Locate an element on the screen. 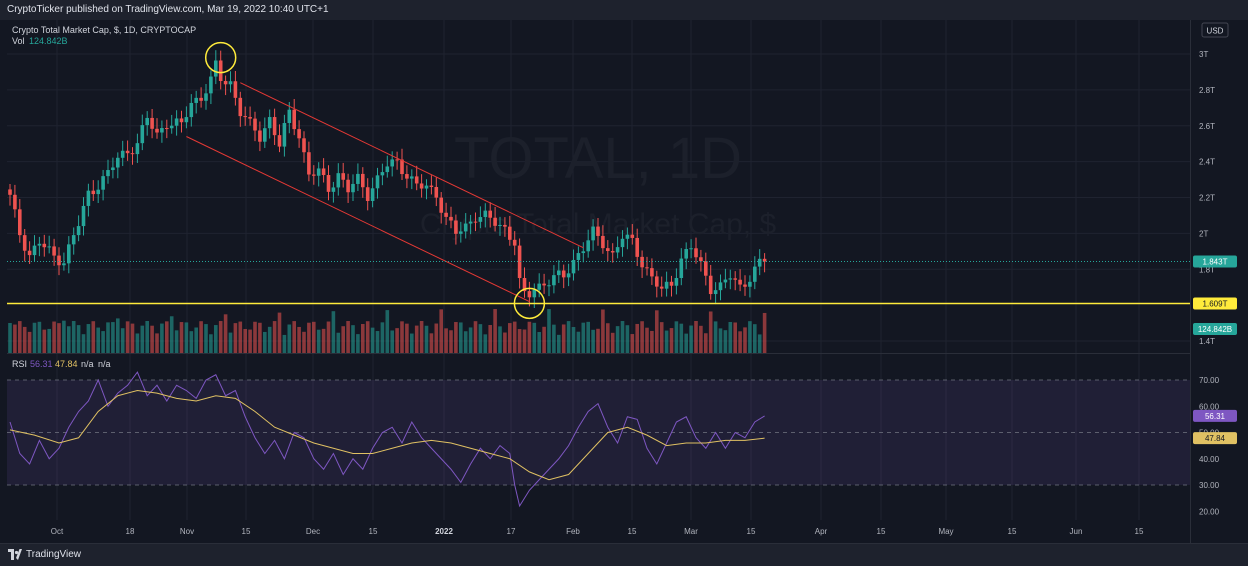 This screenshot has width=1248, height=566. descending-channel is located at coordinates (385, 192).